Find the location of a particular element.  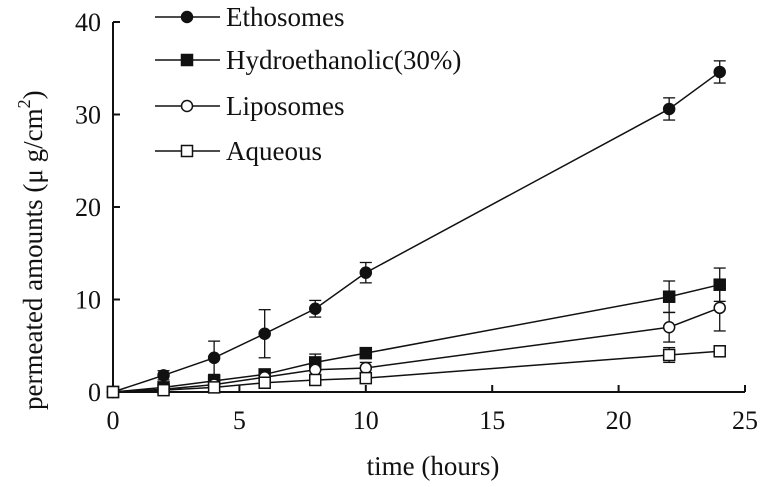

y-tick-label-4: 40 is located at coordinates (88, 22).